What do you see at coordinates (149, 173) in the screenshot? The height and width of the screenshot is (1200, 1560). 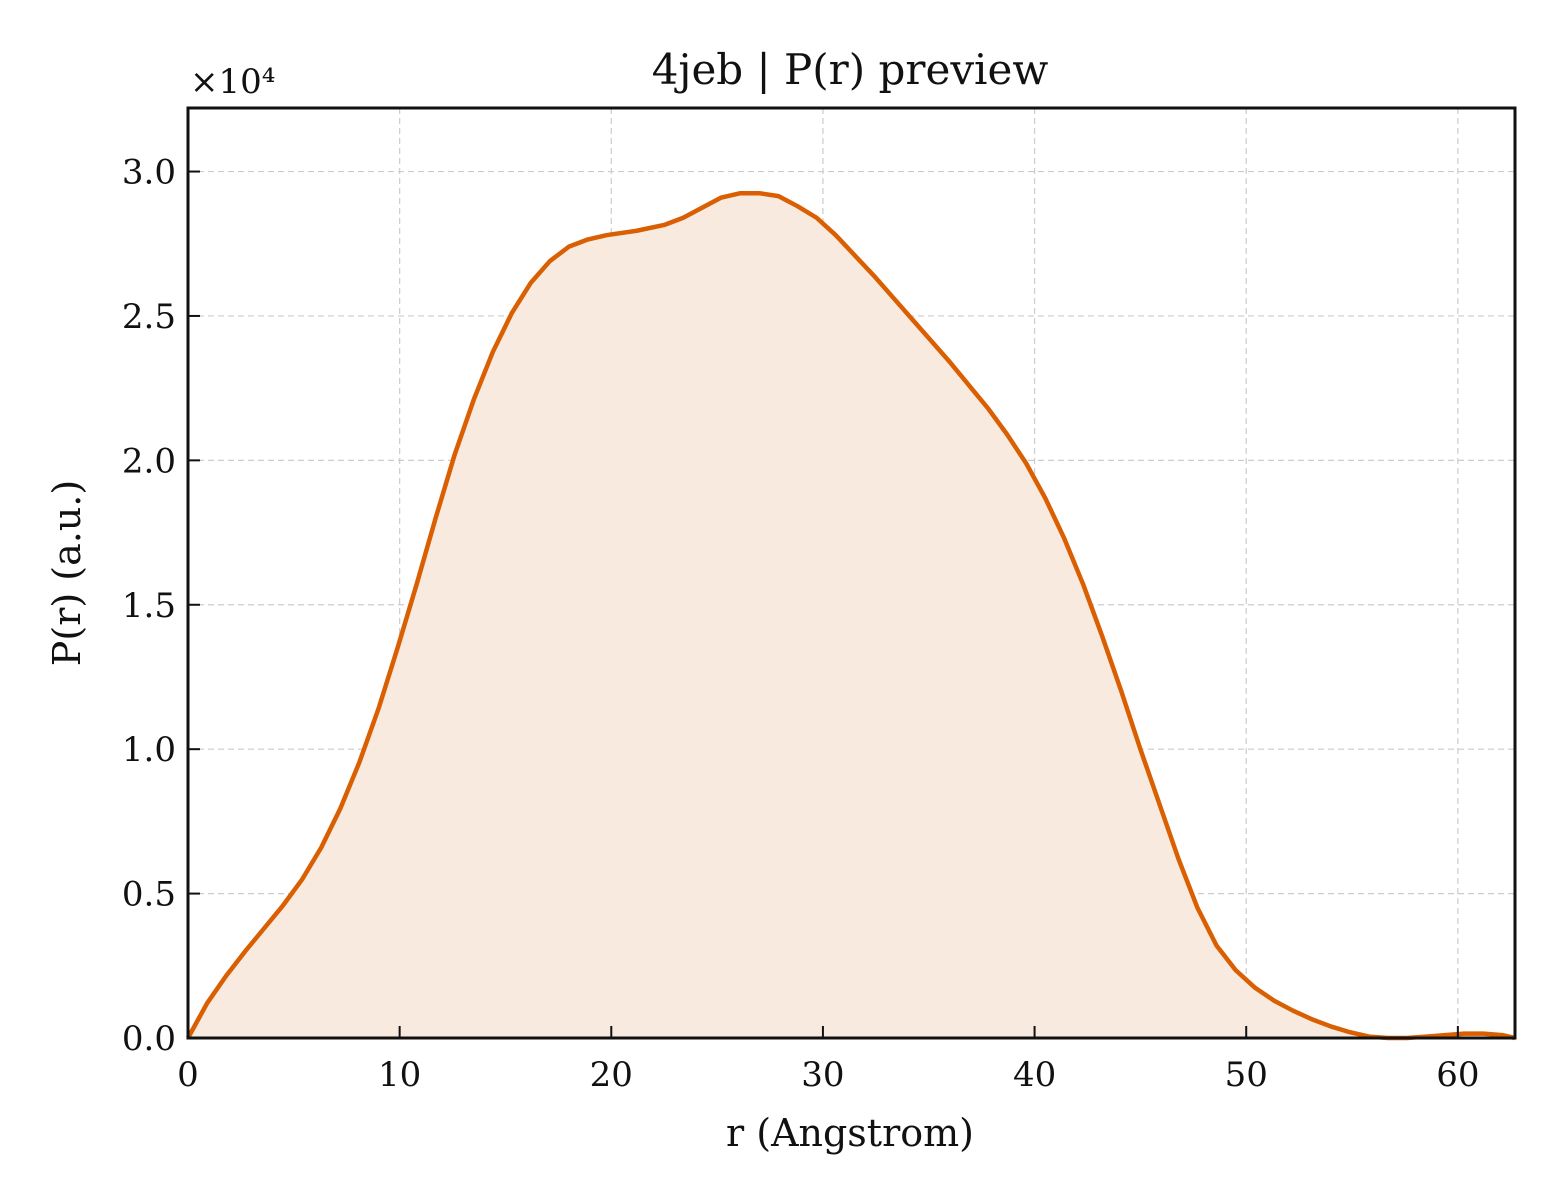 I see `y-tick-label: 3.0` at bounding box center [149, 173].